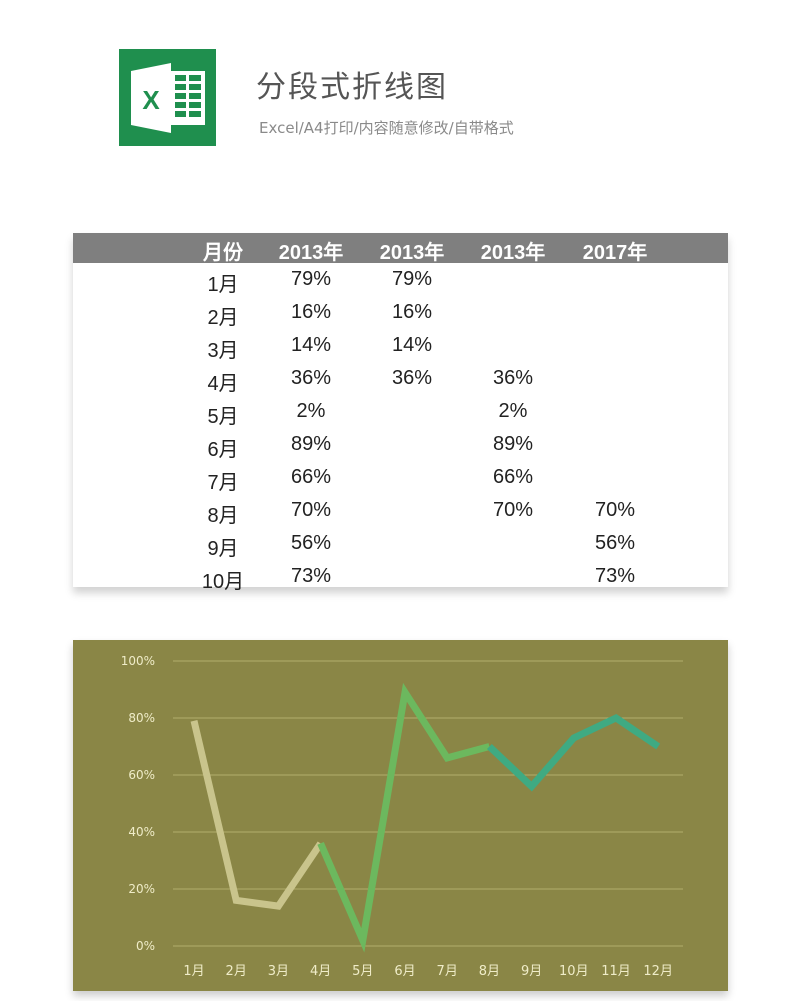 The height and width of the screenshot is (1001, 800). Describe the element at coordinates (223, 417) in the screenshot. I see `month-cell: 5月` at that location.